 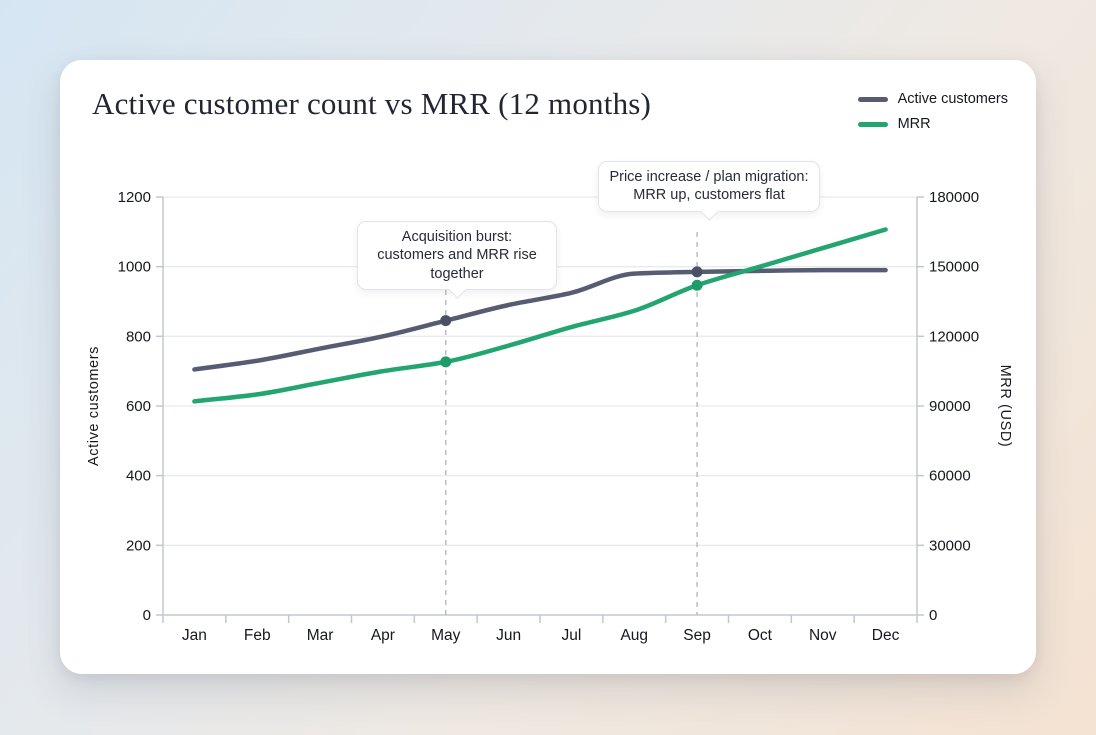 What do you see at coordinates (446, 635) in the screenshot?
I see `svg-text: May` at bounding box center [446, 635].